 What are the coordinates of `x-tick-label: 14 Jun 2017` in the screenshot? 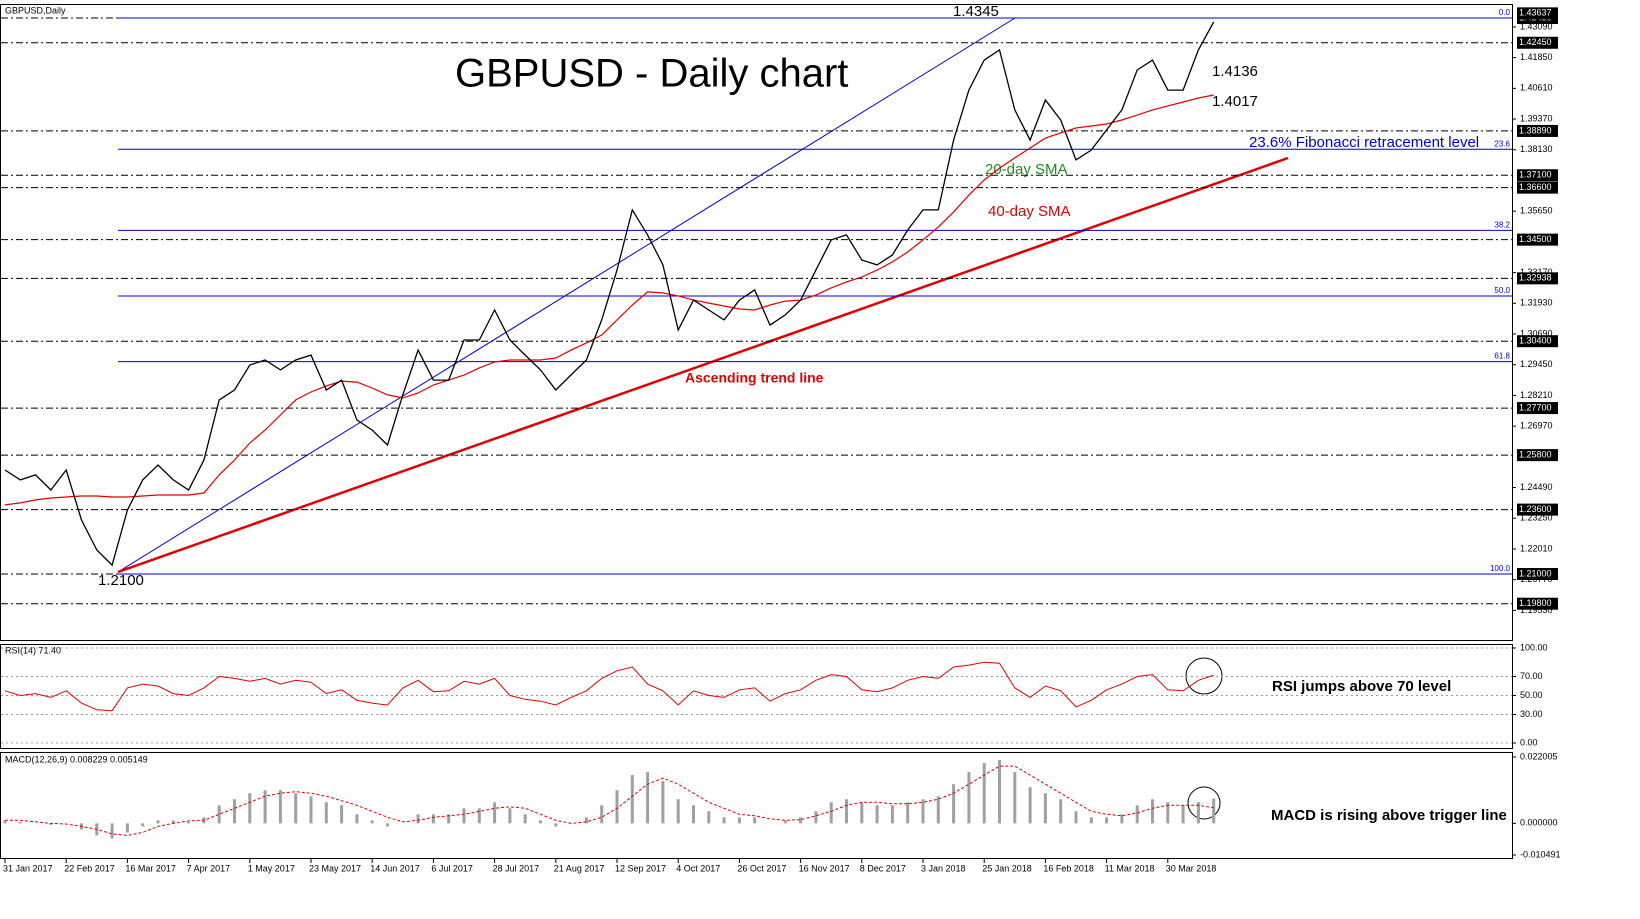 It's located at (395, 868).